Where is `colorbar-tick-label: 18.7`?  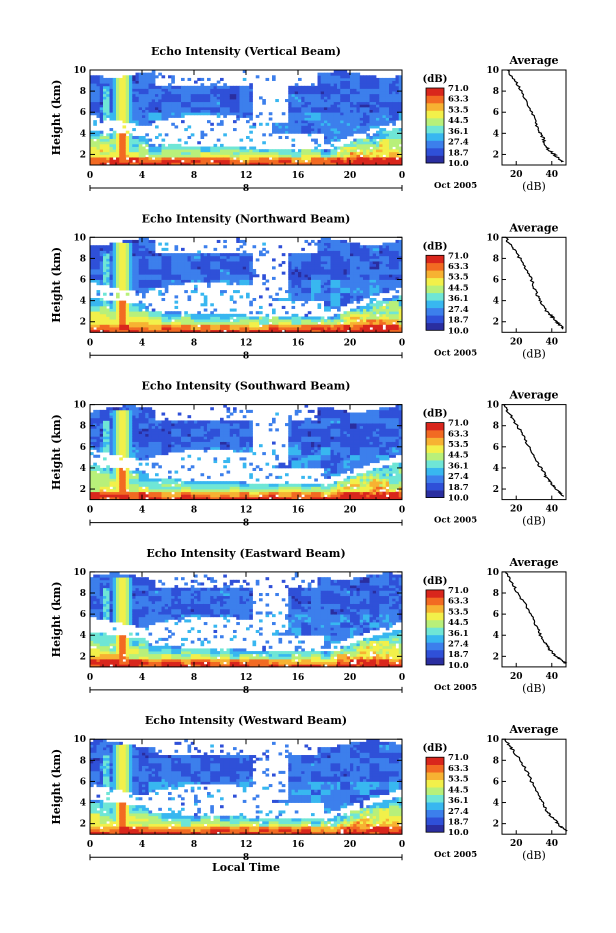
colorbar-tick-label: 18.7 is located at coordinates (458, 321).